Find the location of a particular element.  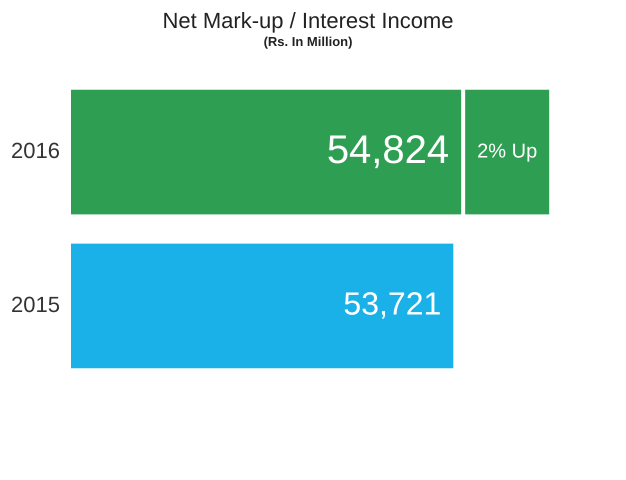

chart-title: Net Mark-up / Interest Income is located at coordinates (308, 21).